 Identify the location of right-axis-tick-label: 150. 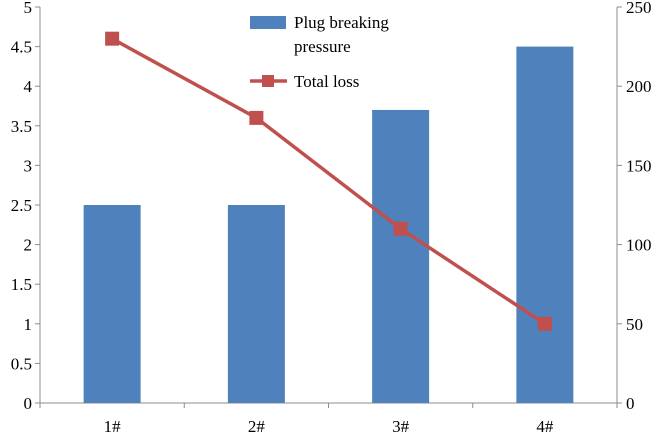
(639, 165).